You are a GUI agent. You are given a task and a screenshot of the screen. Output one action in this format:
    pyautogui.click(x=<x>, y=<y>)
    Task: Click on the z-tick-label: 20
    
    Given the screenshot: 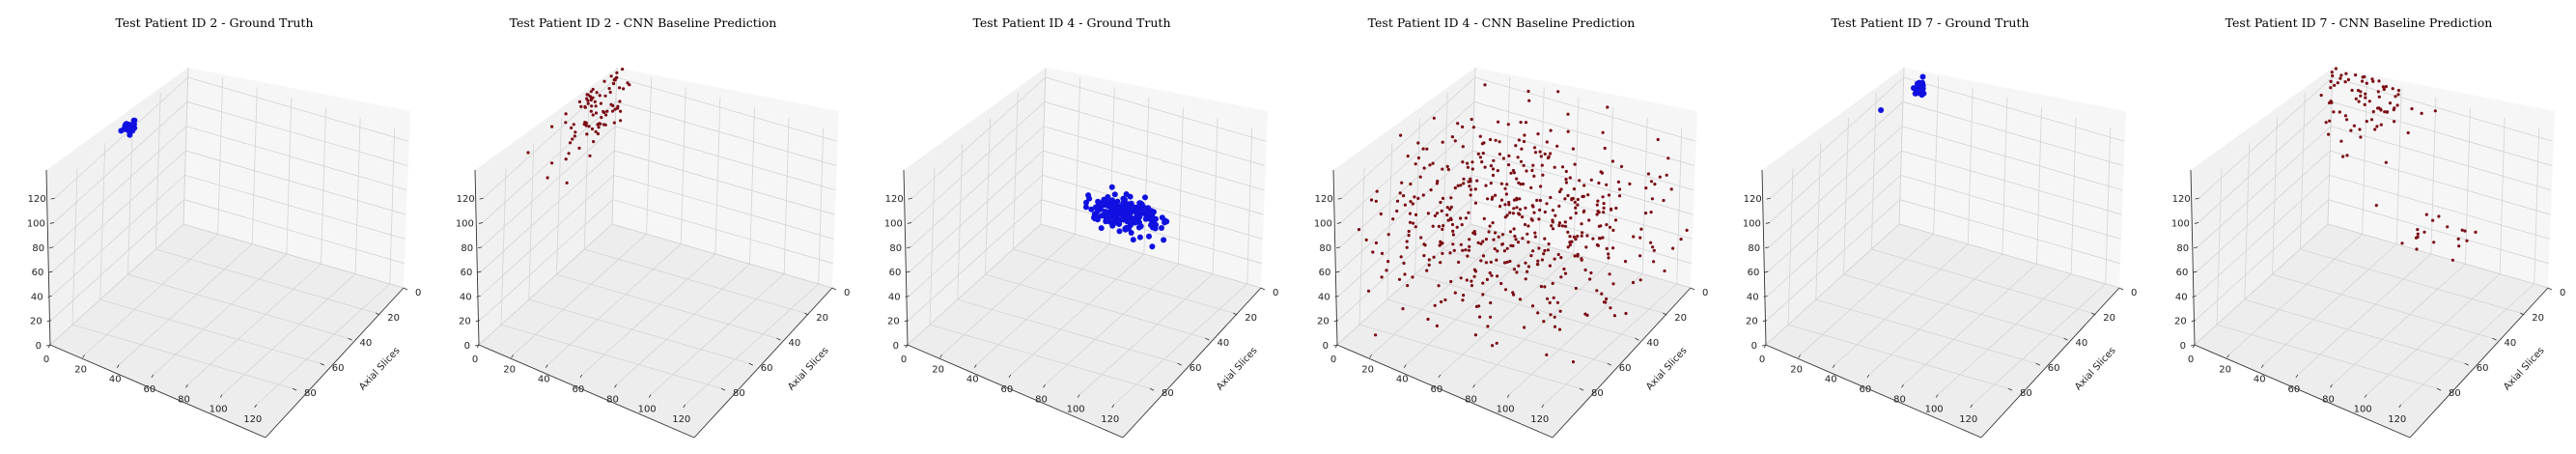 What is the action you would take?
    pyautogui.click(x=894, y=322)
    